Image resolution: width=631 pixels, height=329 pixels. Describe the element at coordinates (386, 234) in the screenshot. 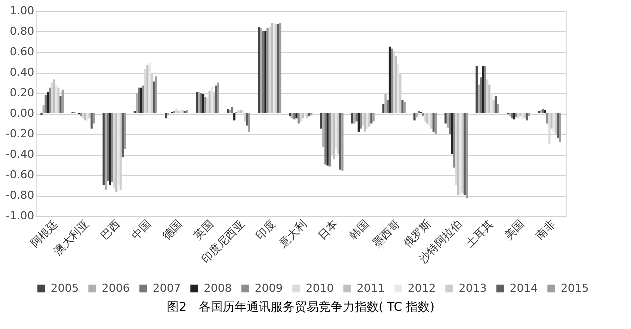

I see `x-tick-label: 墨西哥` at that location.